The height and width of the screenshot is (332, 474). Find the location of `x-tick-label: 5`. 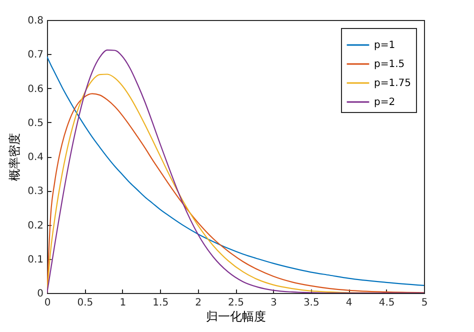

x-tick-label: 5 is located at coordinates (424, 303).